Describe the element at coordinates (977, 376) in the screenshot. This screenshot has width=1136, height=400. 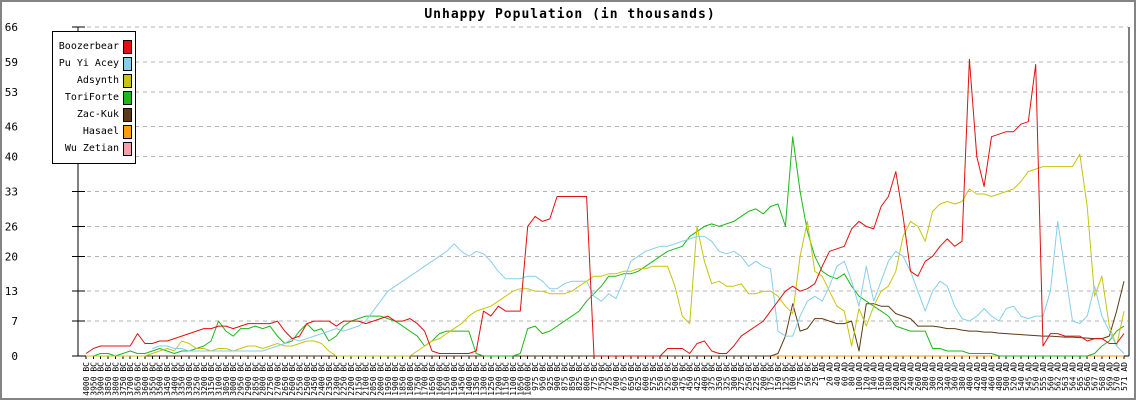
I see `x-tick-label: 420 AD` at that location.